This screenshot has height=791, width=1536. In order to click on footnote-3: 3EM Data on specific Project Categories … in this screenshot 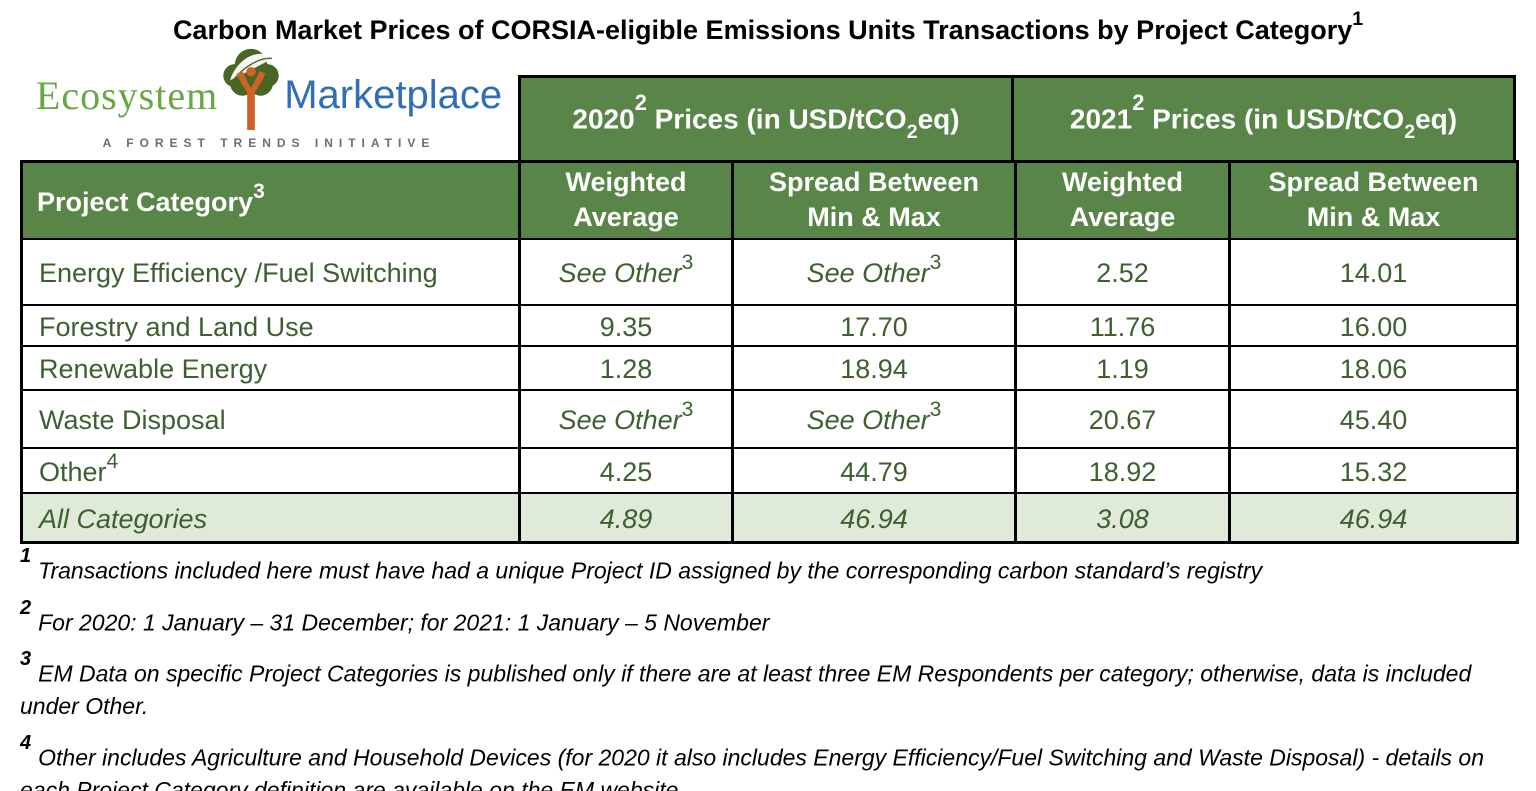, I will do `click(746, 683)`.